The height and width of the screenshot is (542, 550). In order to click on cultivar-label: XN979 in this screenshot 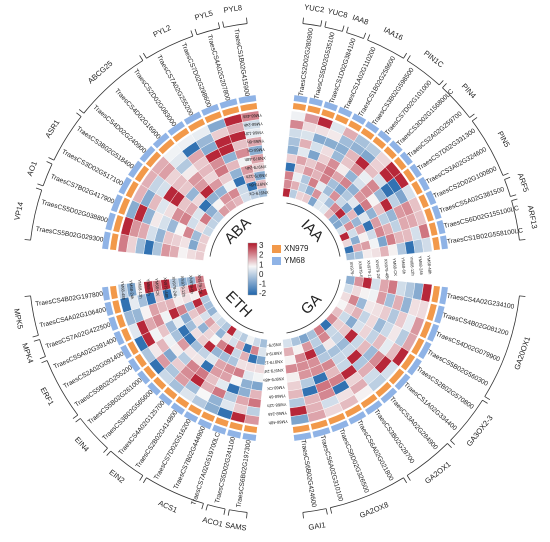, I will do `click(296, 248)`.